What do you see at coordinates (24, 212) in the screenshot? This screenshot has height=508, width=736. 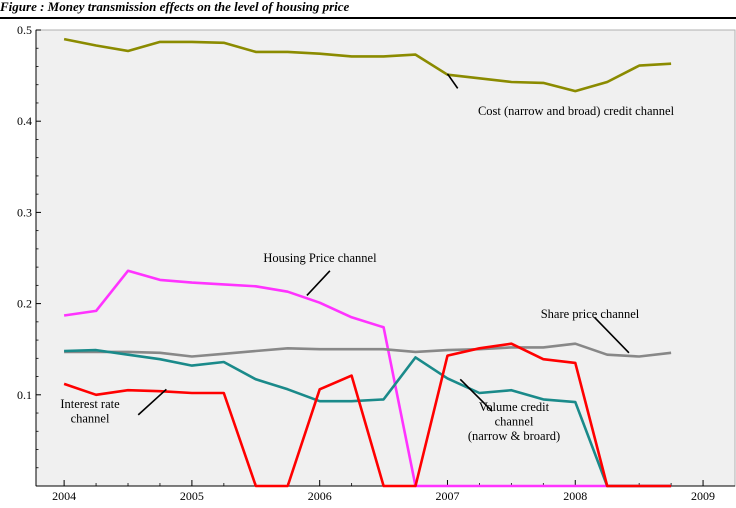 I see `y-tick-label: 0.3` at bounding box center [24, 212].